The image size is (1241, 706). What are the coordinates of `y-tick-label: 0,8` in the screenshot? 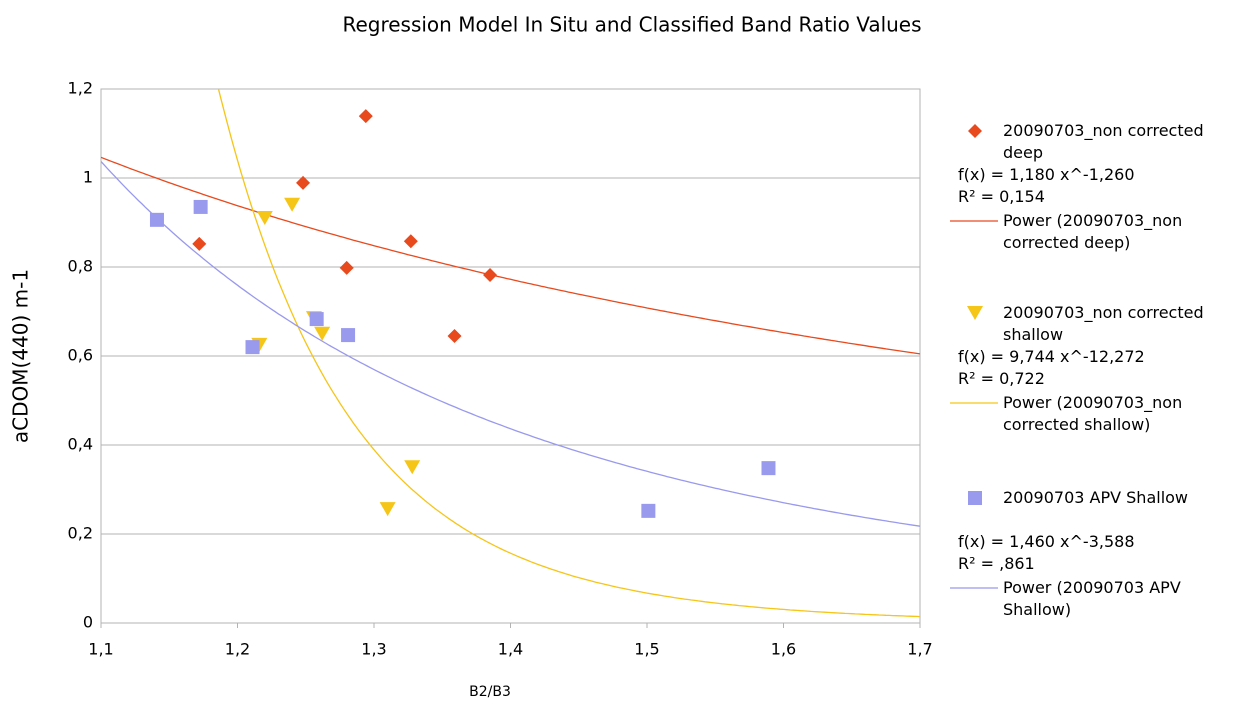 It's located at (80, 266).